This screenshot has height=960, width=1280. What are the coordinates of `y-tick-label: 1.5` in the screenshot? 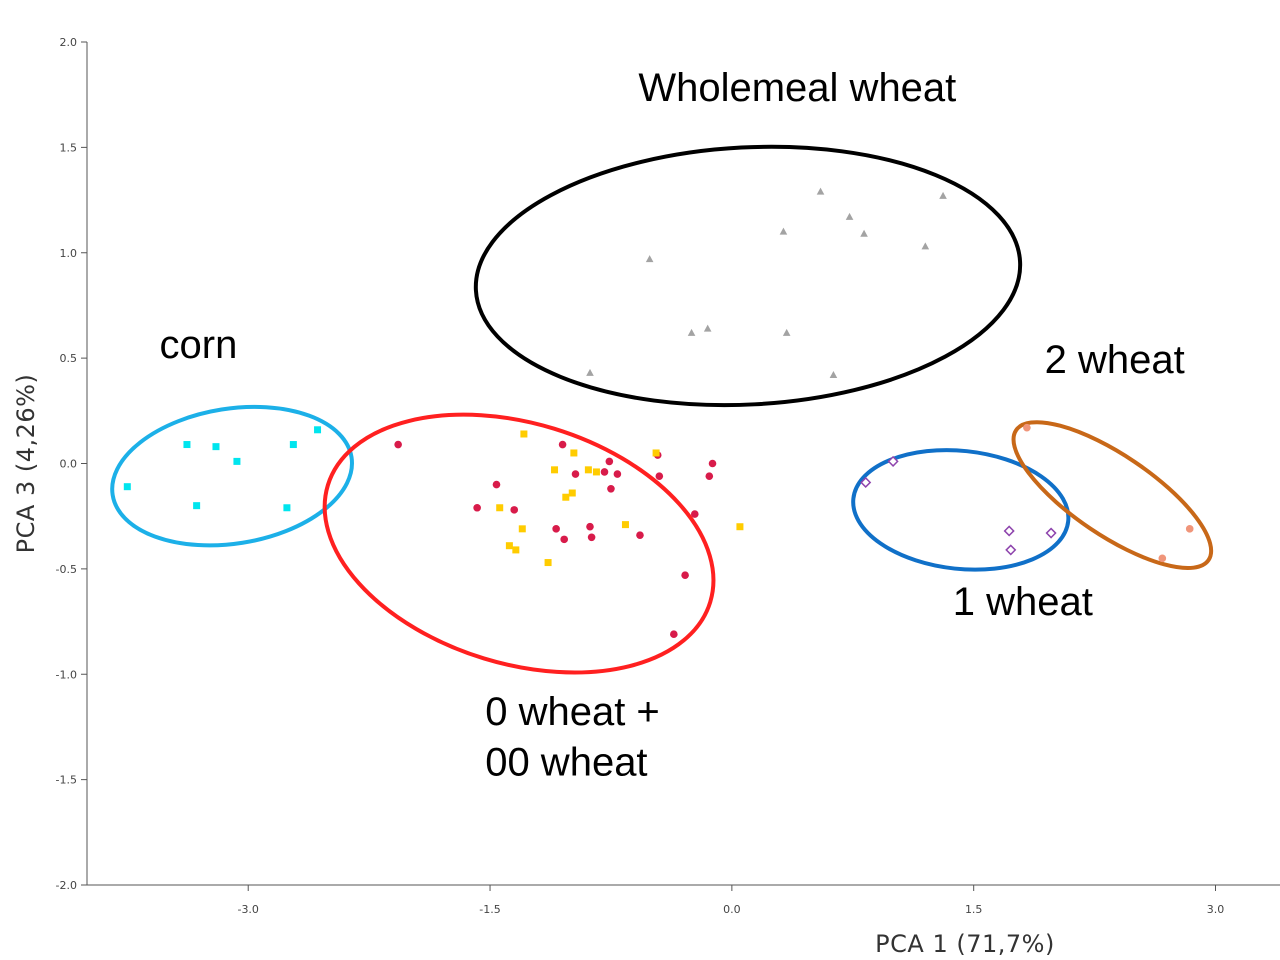 It's located at (69, 147).